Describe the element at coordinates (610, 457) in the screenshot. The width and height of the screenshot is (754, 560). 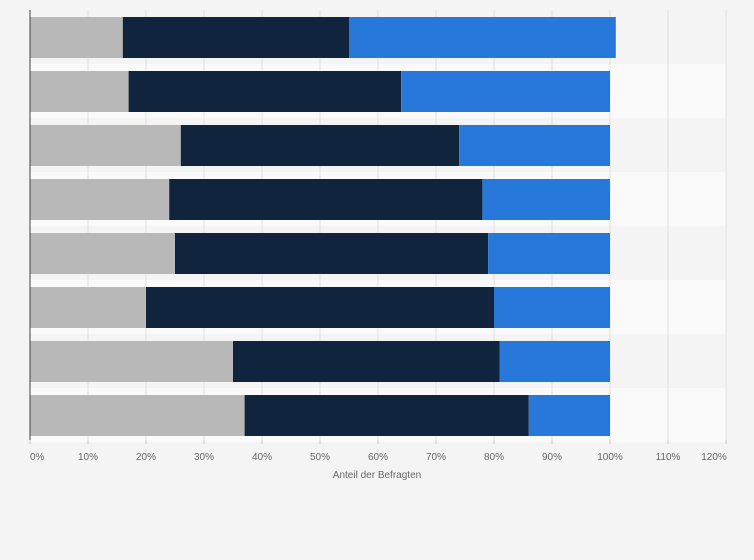
I see `x-tick-label: 100%` at that location.